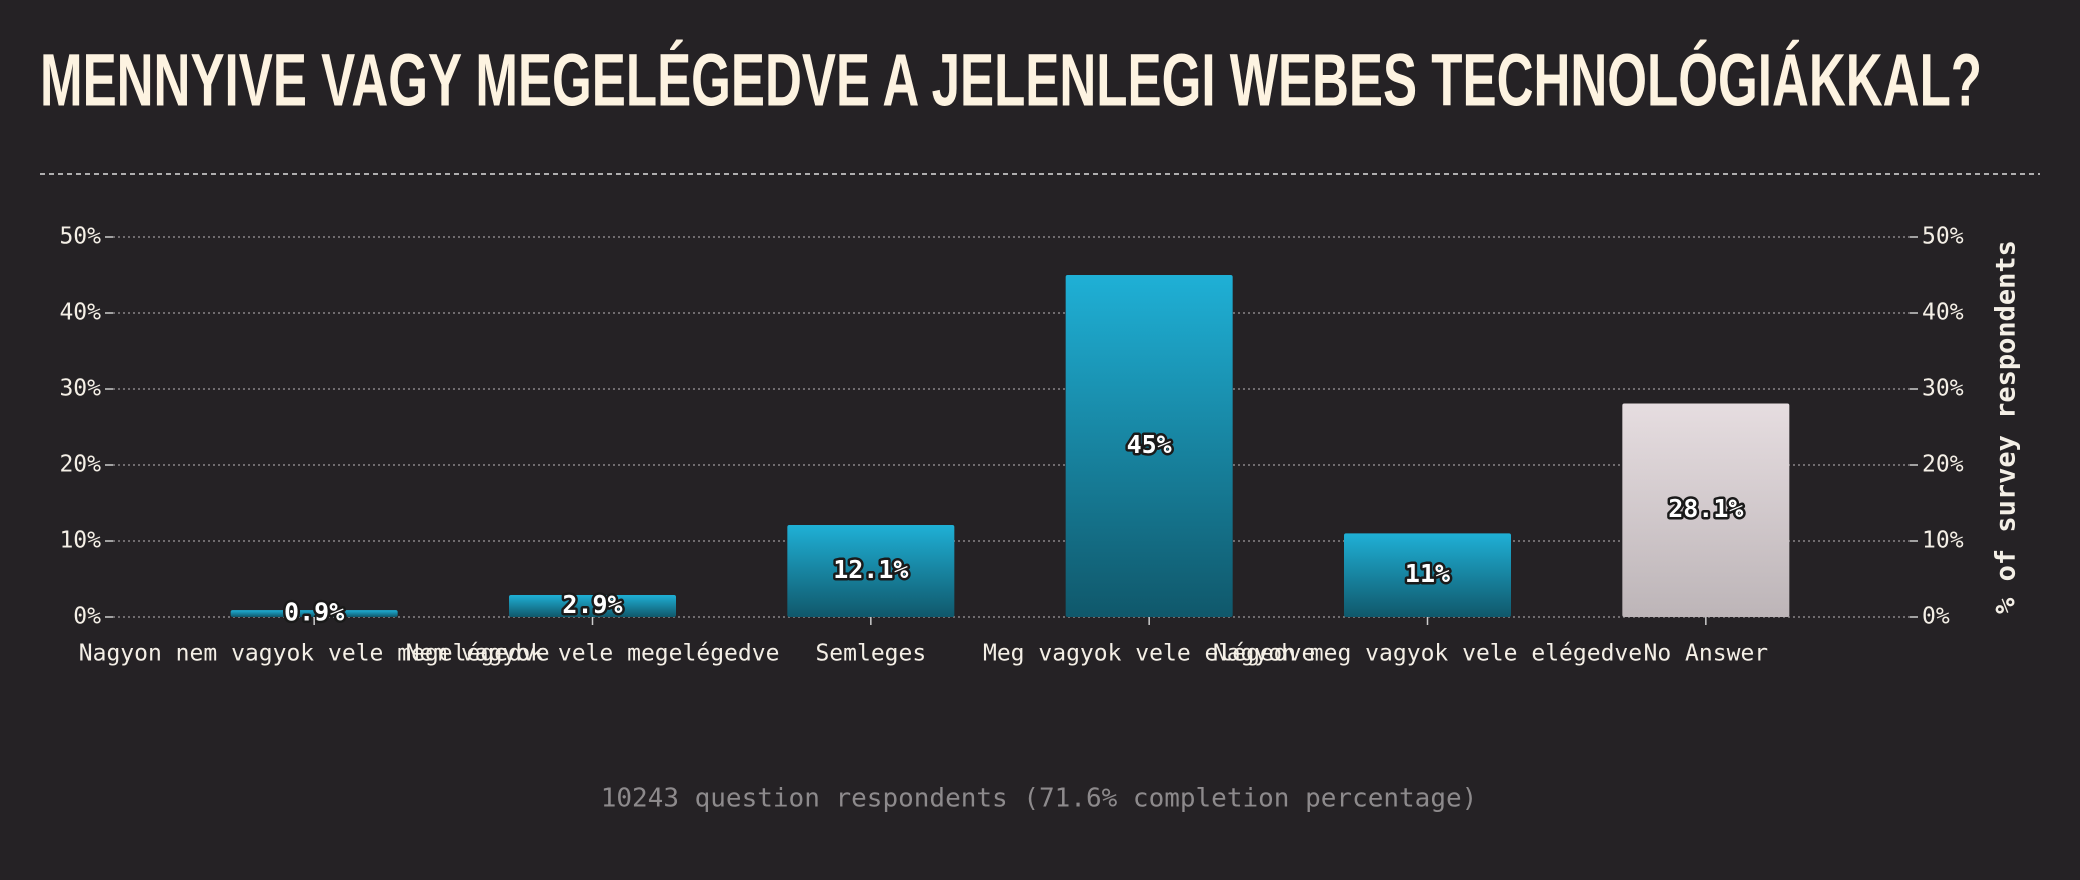 The width and height of the screenshot is (2080, 880). I want to click on value-label: 11%, so click(1427, 573).